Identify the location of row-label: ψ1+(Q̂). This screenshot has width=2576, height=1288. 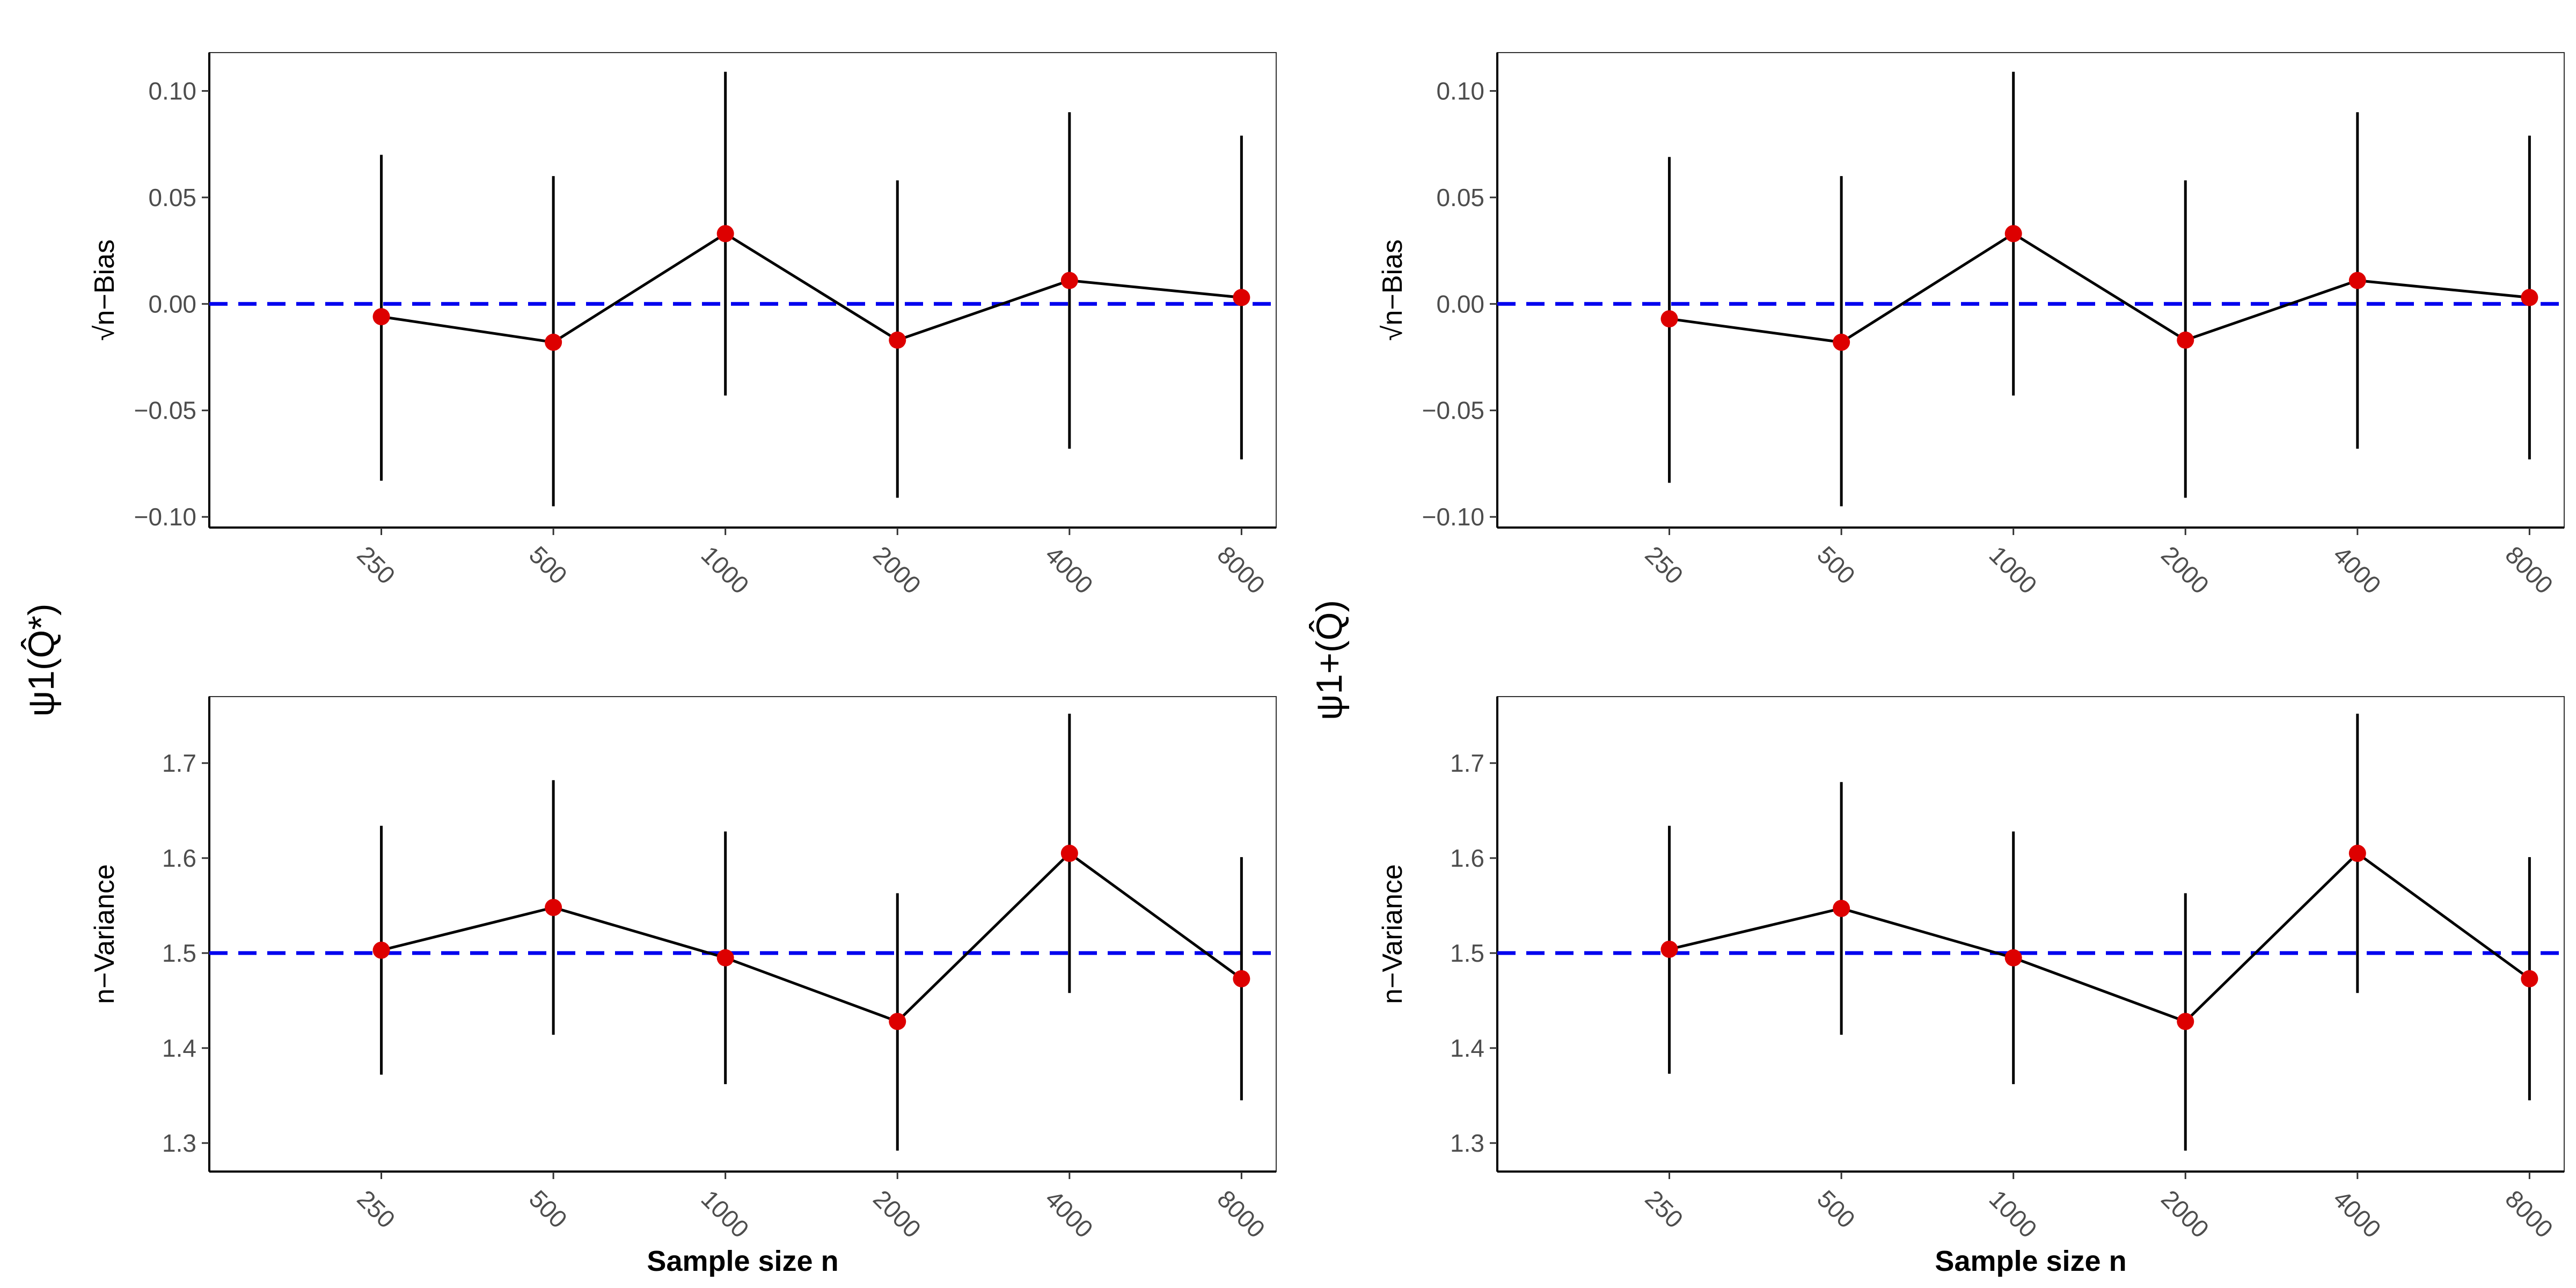
(1329, 660).